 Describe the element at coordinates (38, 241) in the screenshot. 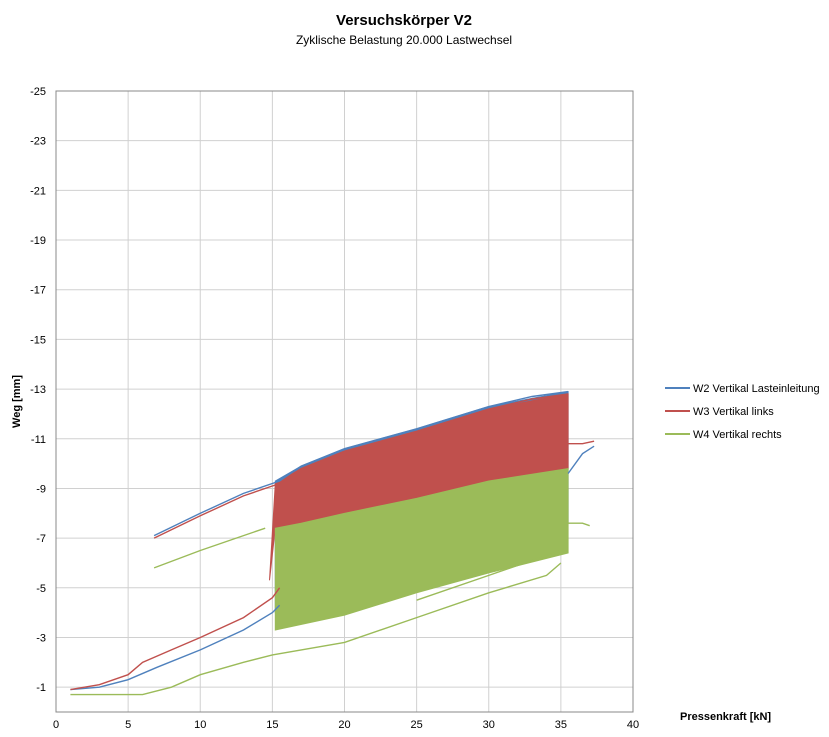

I see `y-tick-label: -19` at that location.